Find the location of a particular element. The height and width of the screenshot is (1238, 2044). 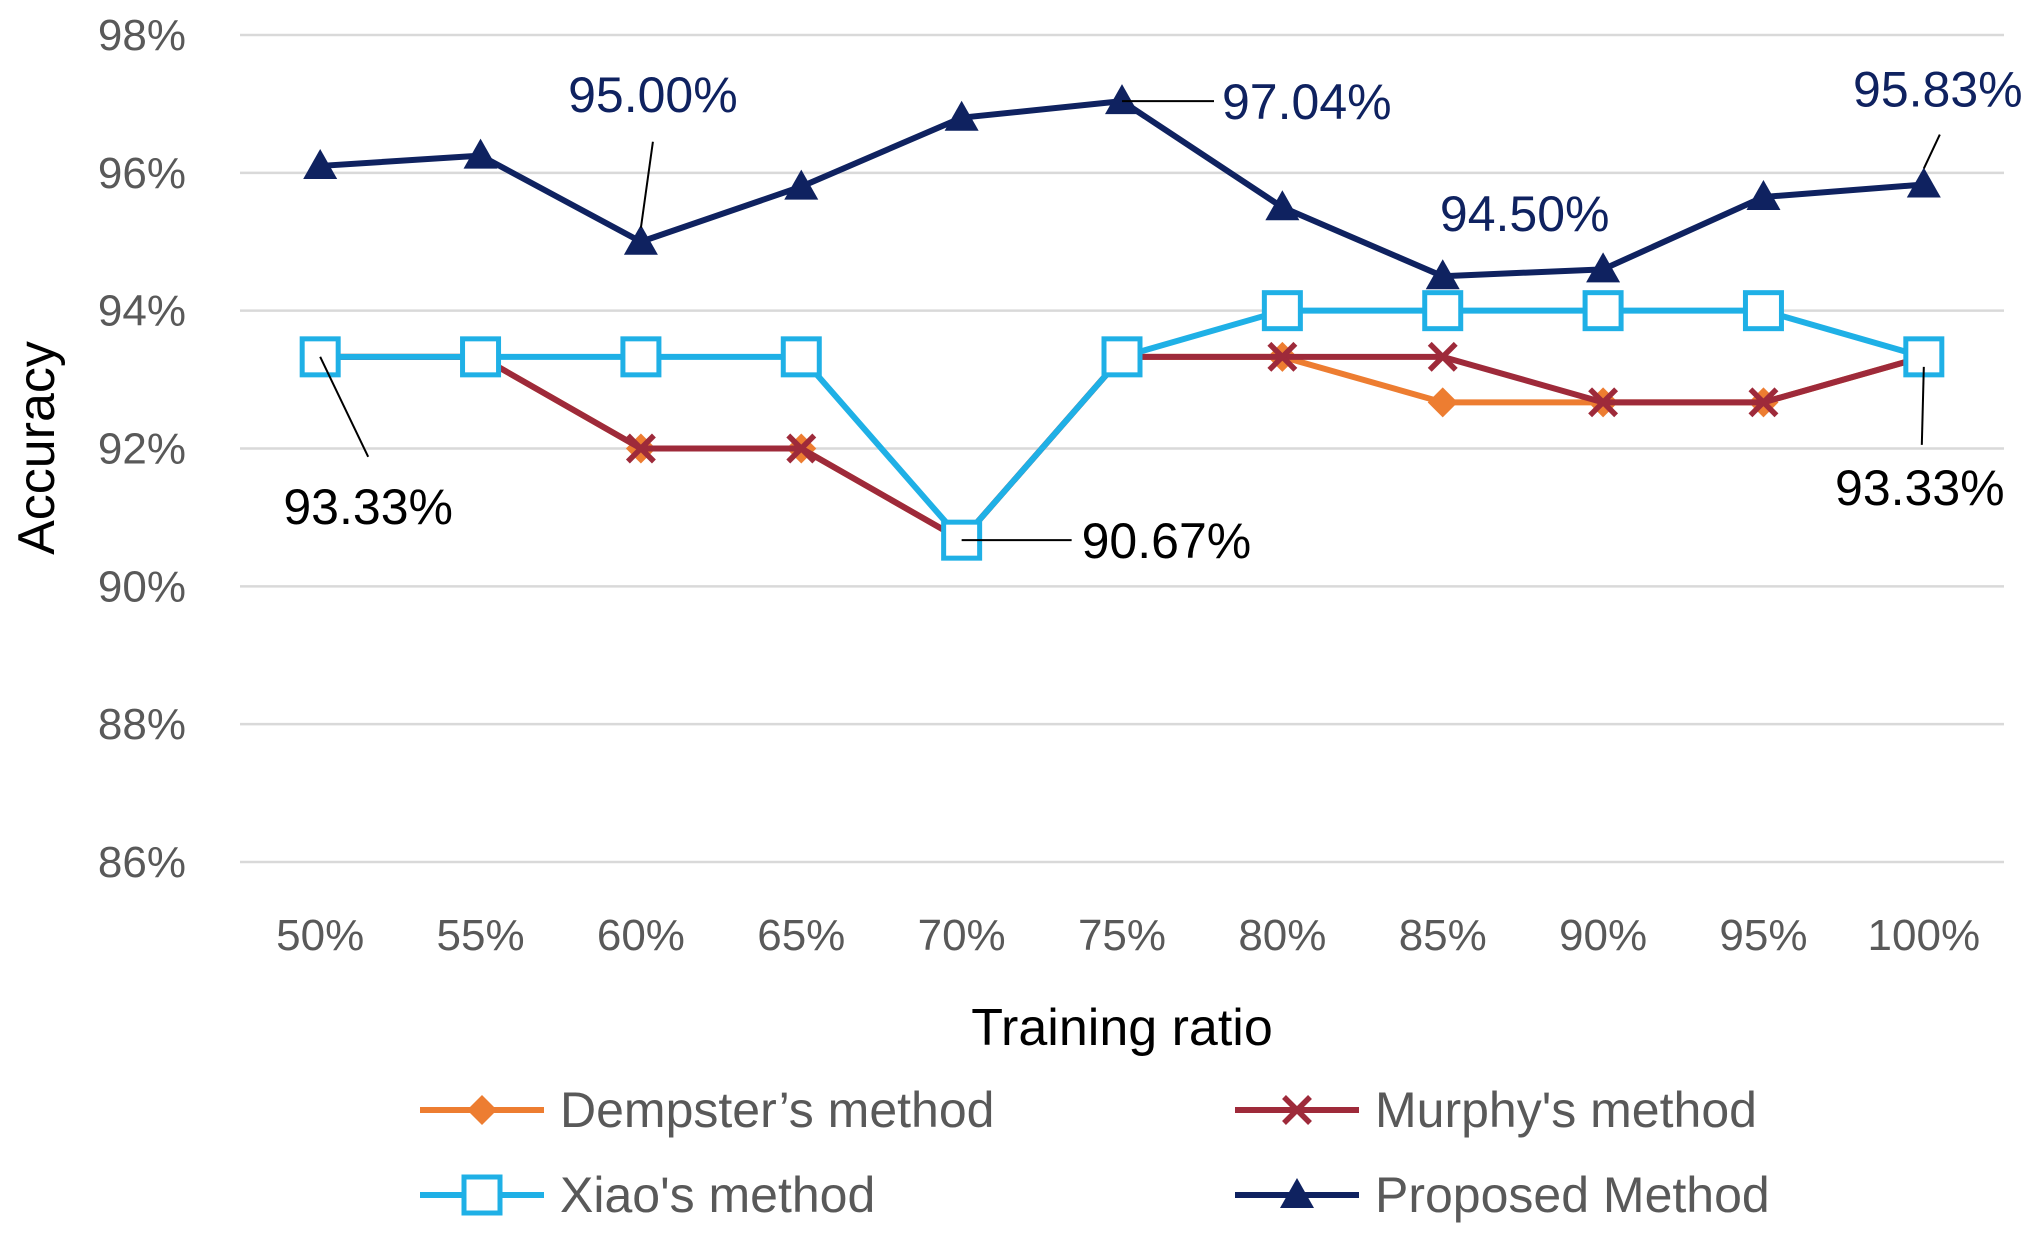

series-line is located at coordinates (1122, 189).